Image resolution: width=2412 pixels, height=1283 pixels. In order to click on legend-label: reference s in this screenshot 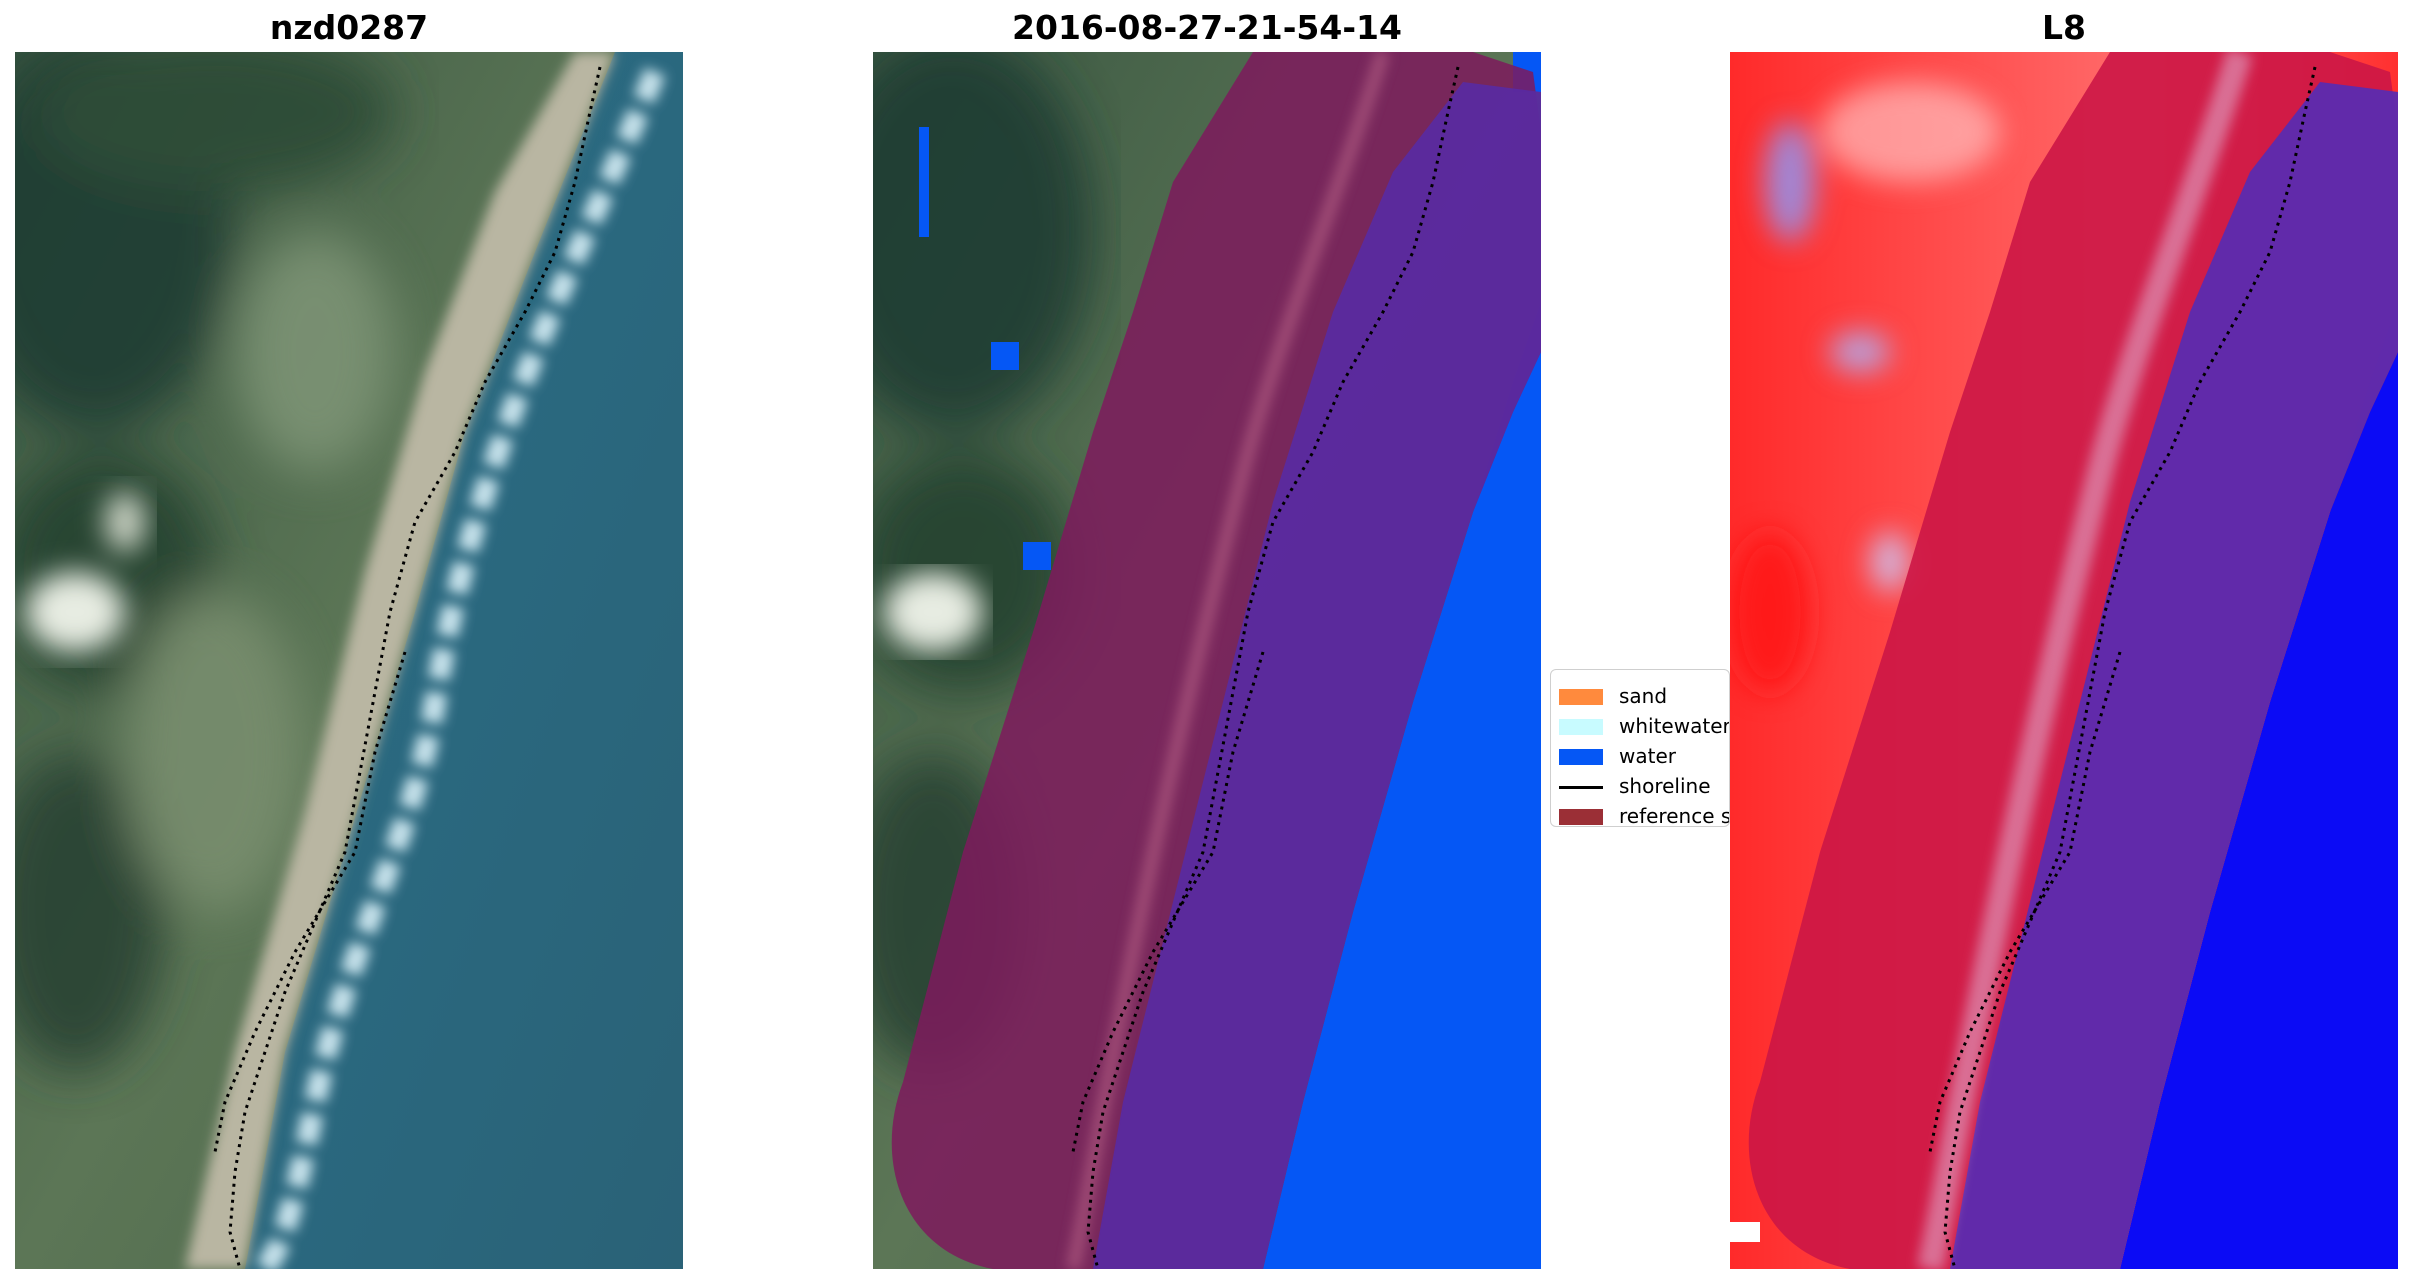, I will do `click(1674, 815)`.